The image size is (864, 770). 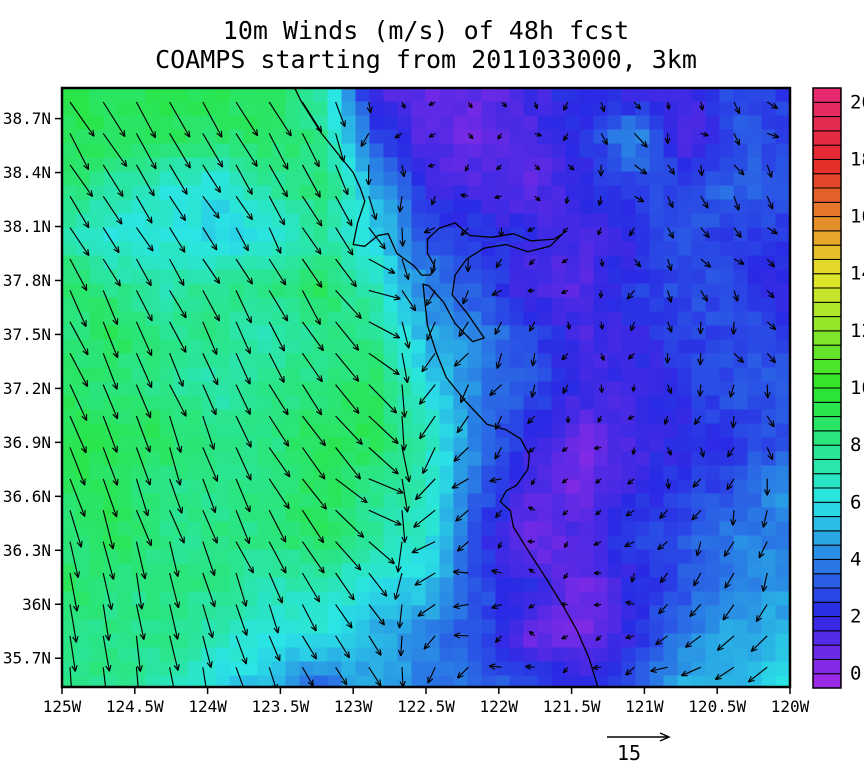 What do you see at coordinates (353, 706) in the screenshot?
I see `x-axis-tick-label: 123W` at bounding box center [353, 706].